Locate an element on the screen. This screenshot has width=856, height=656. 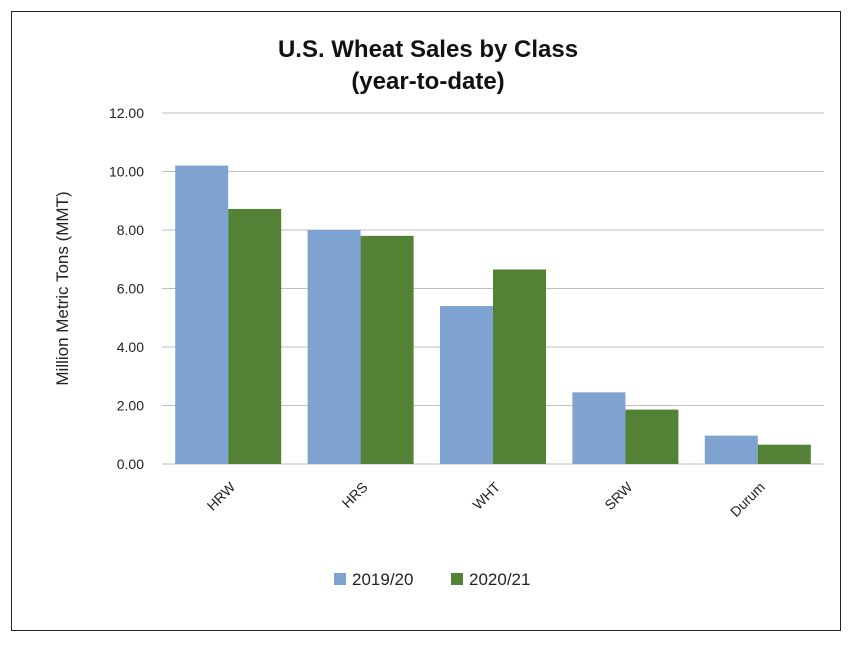
y-axis-label: Million Metric Tons (MMT) is located at coordinates (62, 288).